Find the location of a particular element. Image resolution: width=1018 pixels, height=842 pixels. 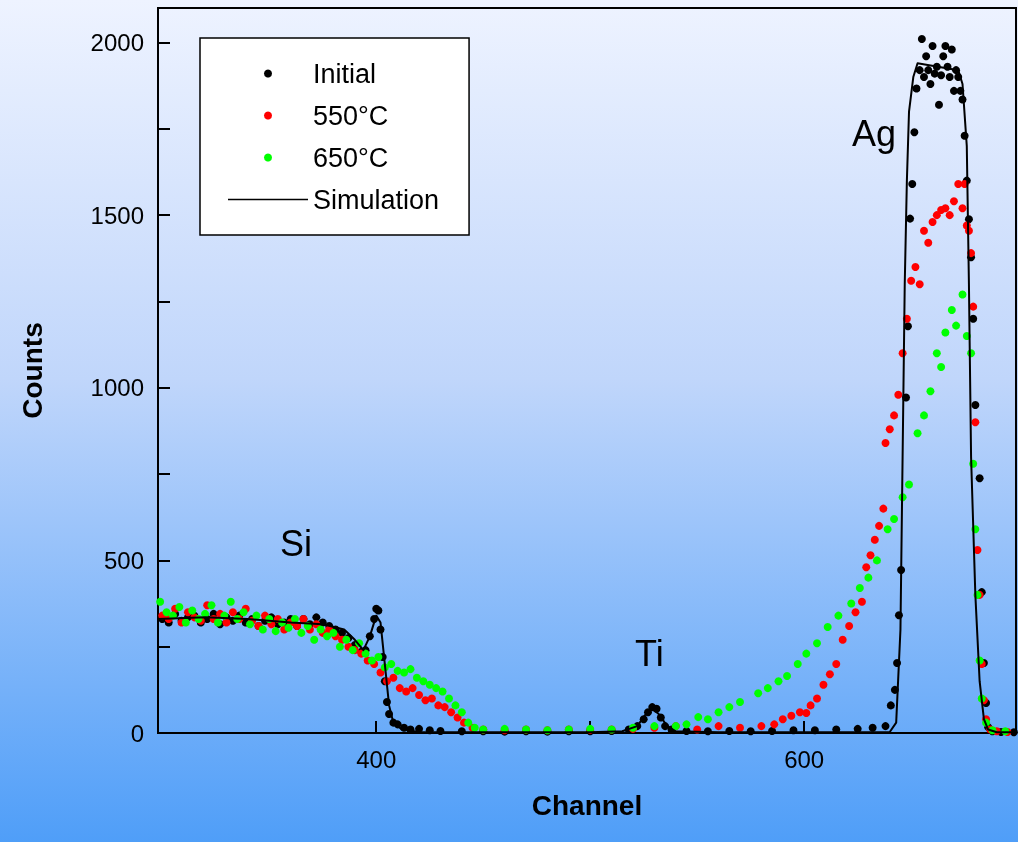

annotation: Ti is located at coordinates (649, 653).